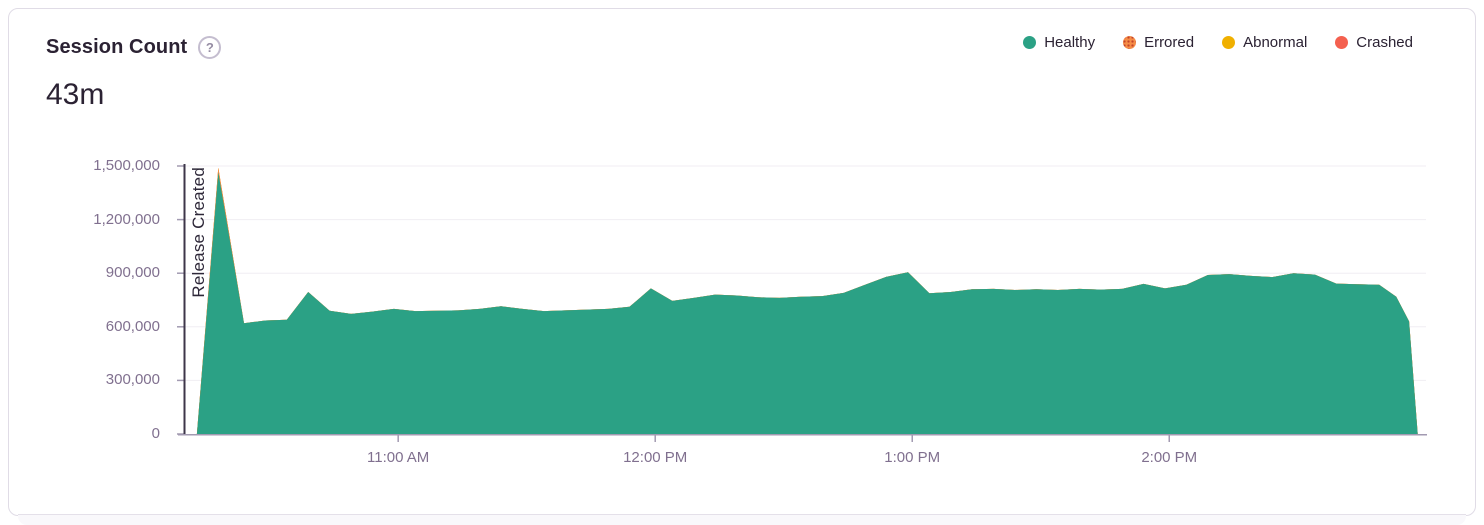 The width and height of the screenshot is (1484, 525). I want to click on legend-label: Abnormal, so click(1275, 42).